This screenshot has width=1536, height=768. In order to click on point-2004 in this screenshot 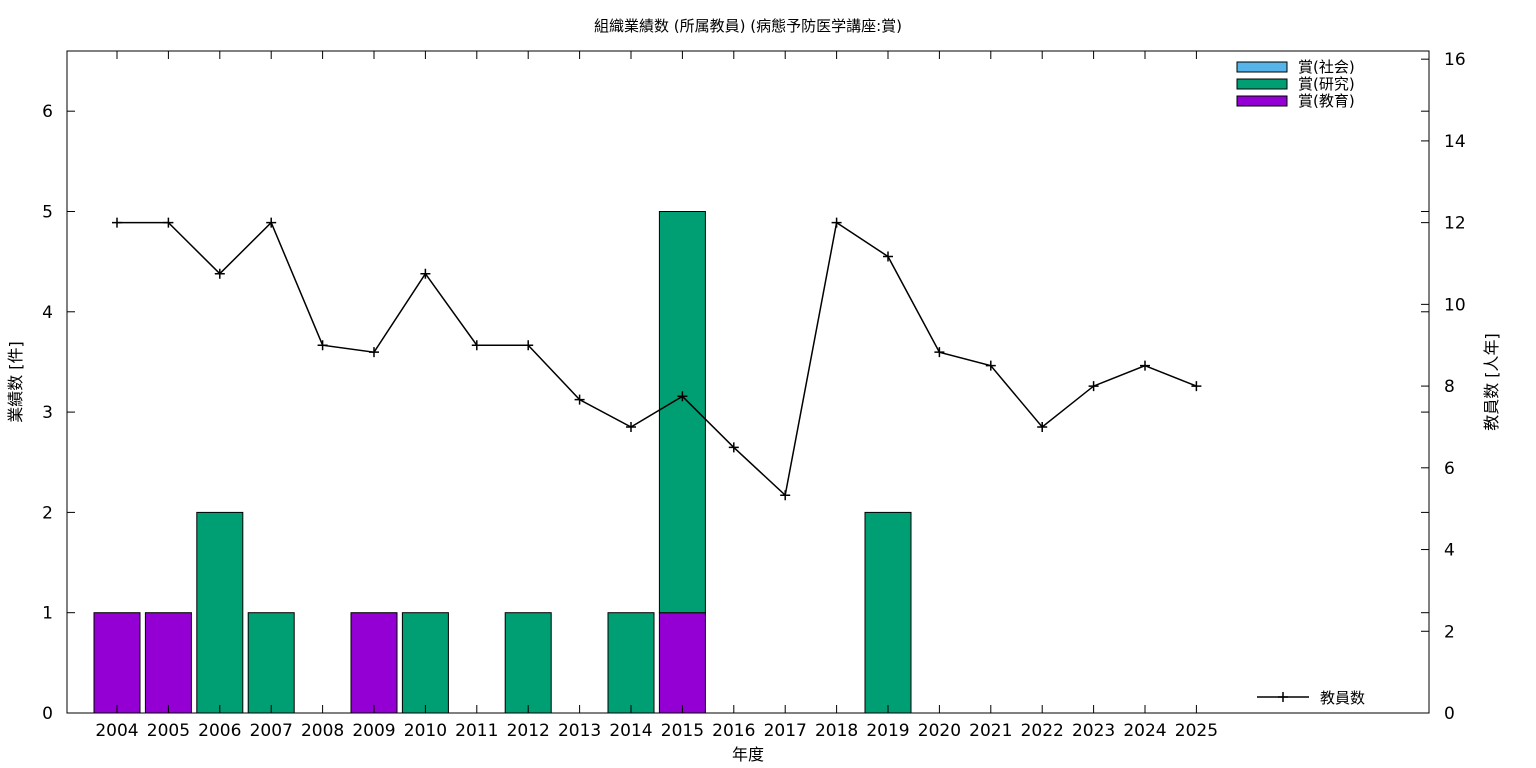, I will do `click(117, 222)`.